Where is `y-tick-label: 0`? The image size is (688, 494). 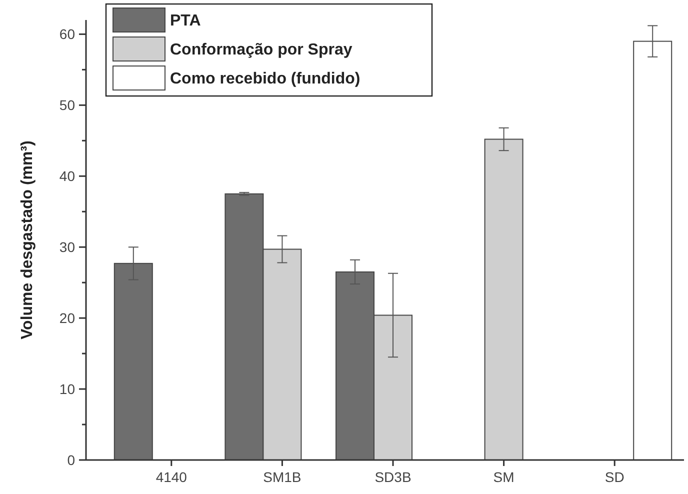
y-tick-label: 0 is located at coordinates (71, 460).